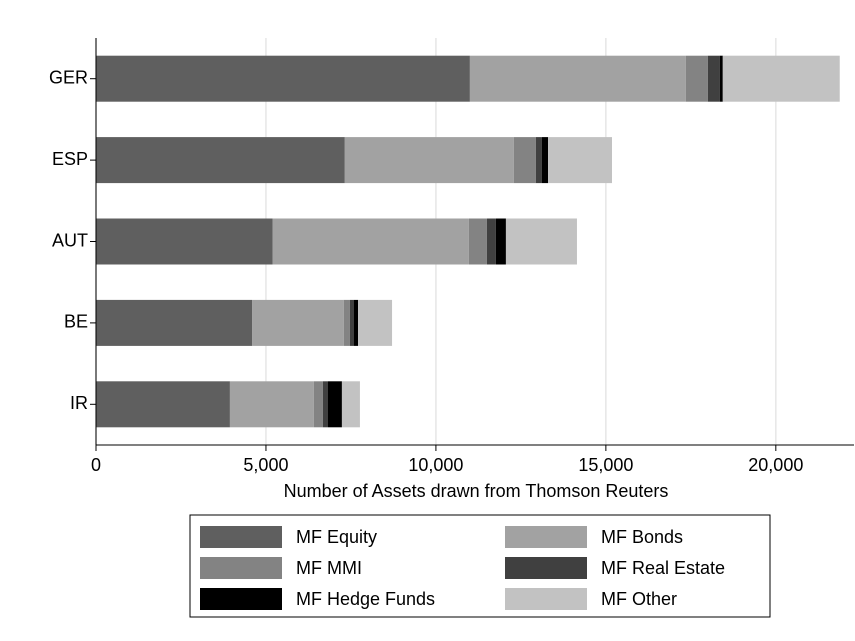  What do you see at coordinates (96, 465) in the screenshot?
I see `x-tick-label: 0` at bounding box center [96, 465].